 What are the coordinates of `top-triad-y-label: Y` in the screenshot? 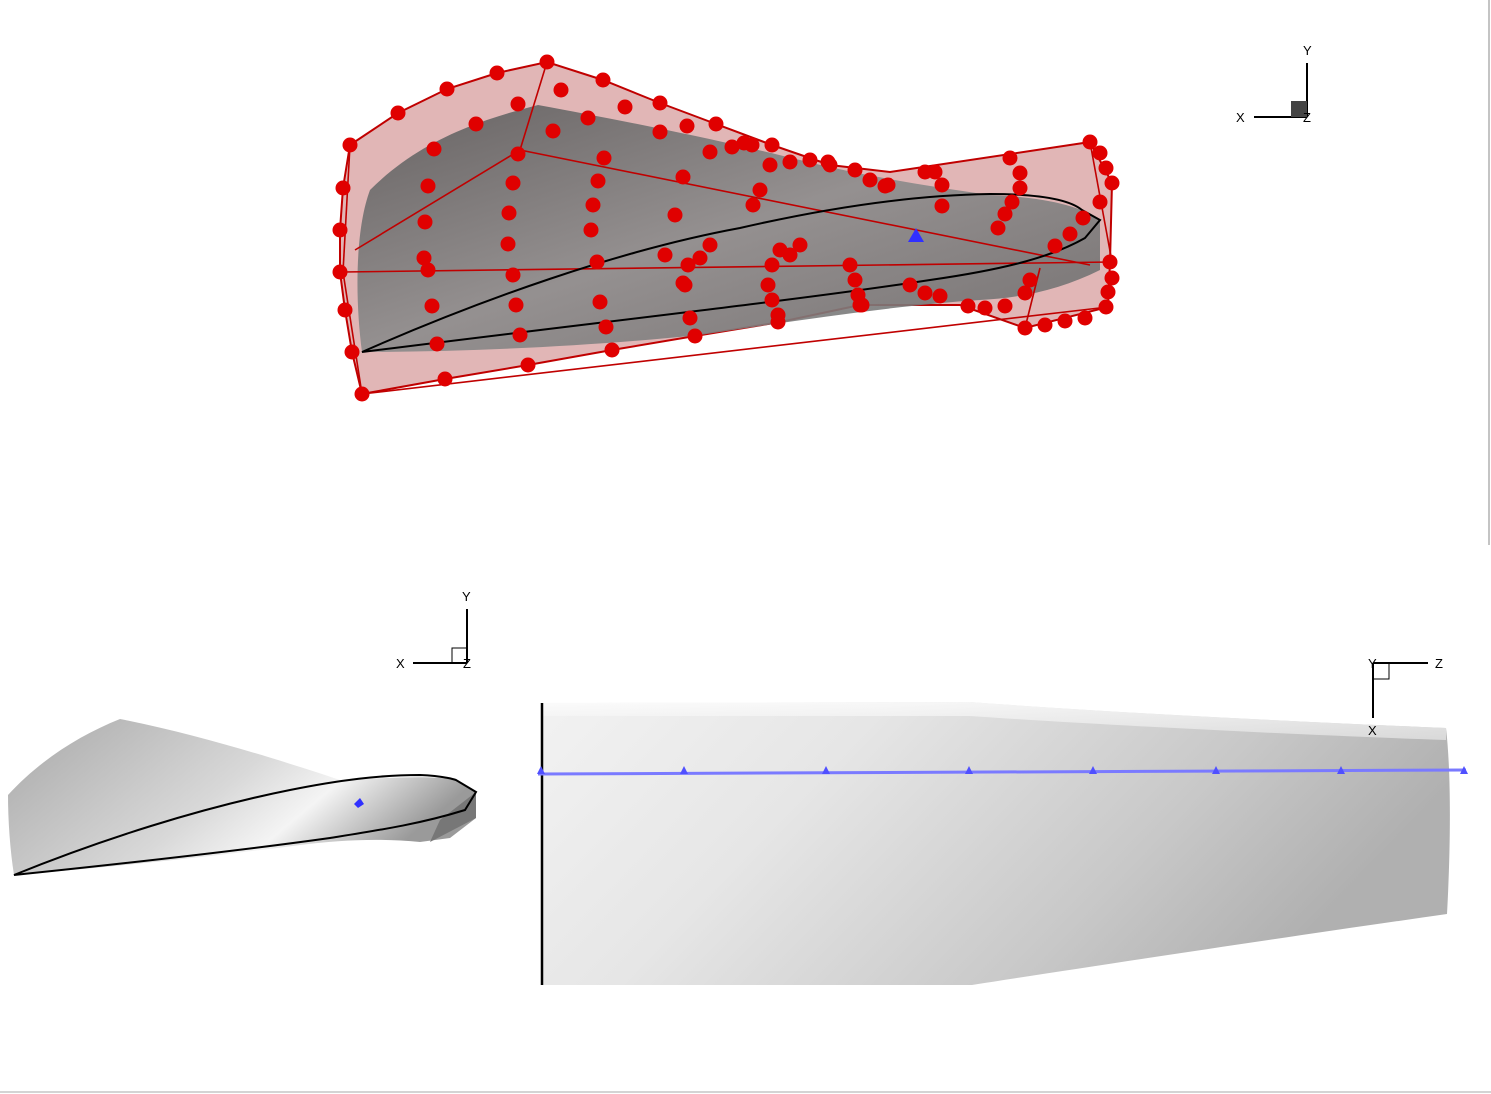 It's located at (1307, 50).